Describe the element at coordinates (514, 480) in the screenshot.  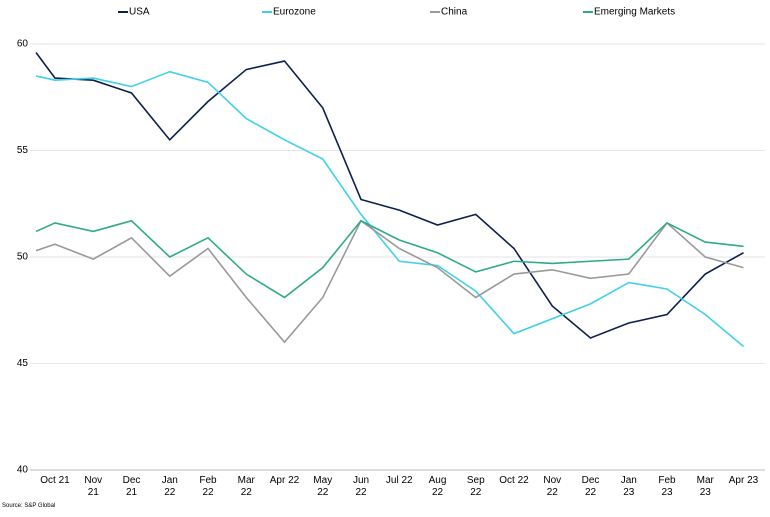
I see `x-tick-label: Oct 22` at that location.